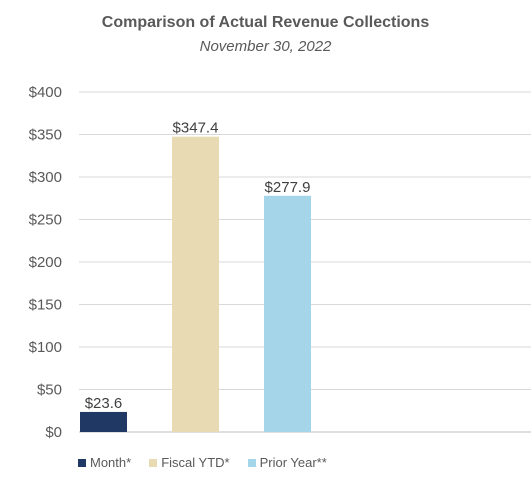 The image size is (531, 482). I want to click on chart-subtitle: November 30, 2022, so click(265, 46).